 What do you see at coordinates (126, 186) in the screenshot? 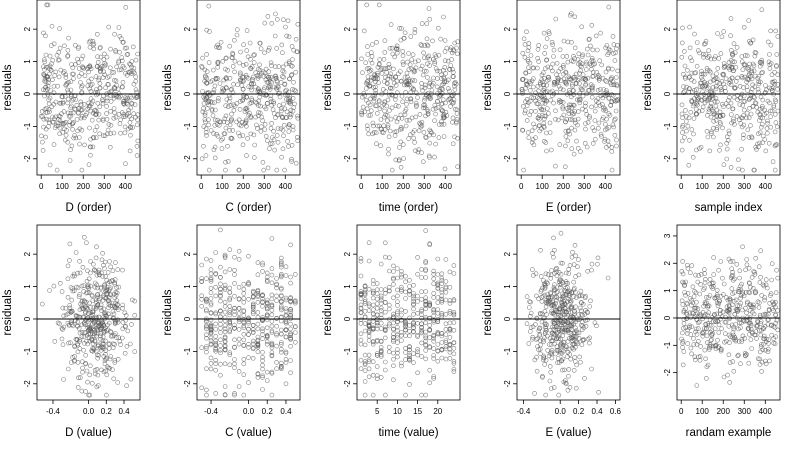
I see `x-tick-label: 400` at bounding box center [126, 186].